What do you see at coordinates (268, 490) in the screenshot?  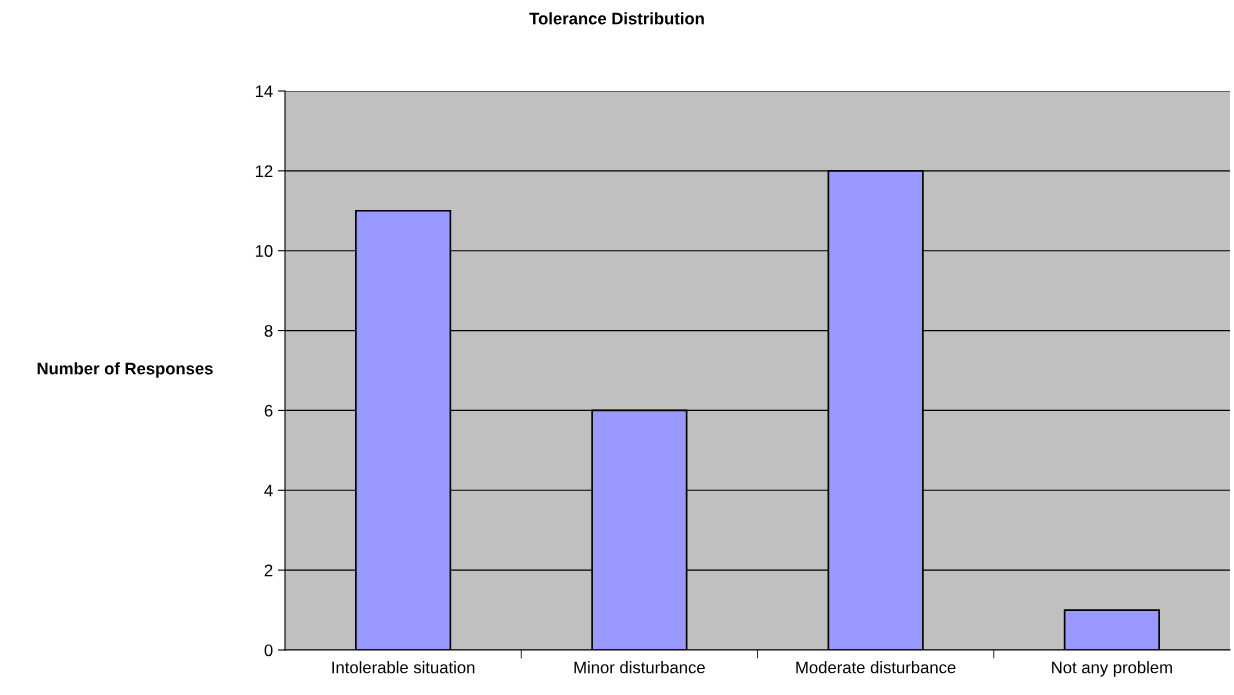 I see `y-tick-label: 4` at bounding box center [268, 490].